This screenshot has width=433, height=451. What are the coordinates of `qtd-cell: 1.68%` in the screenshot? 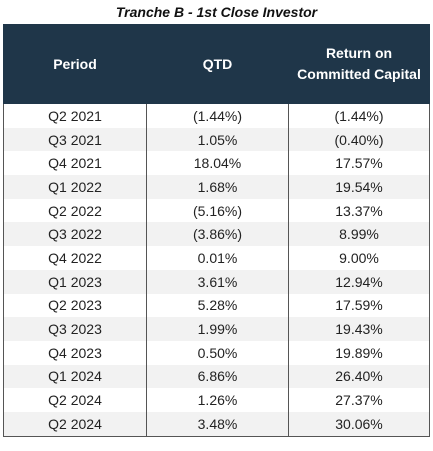 It's located at (217, 187).